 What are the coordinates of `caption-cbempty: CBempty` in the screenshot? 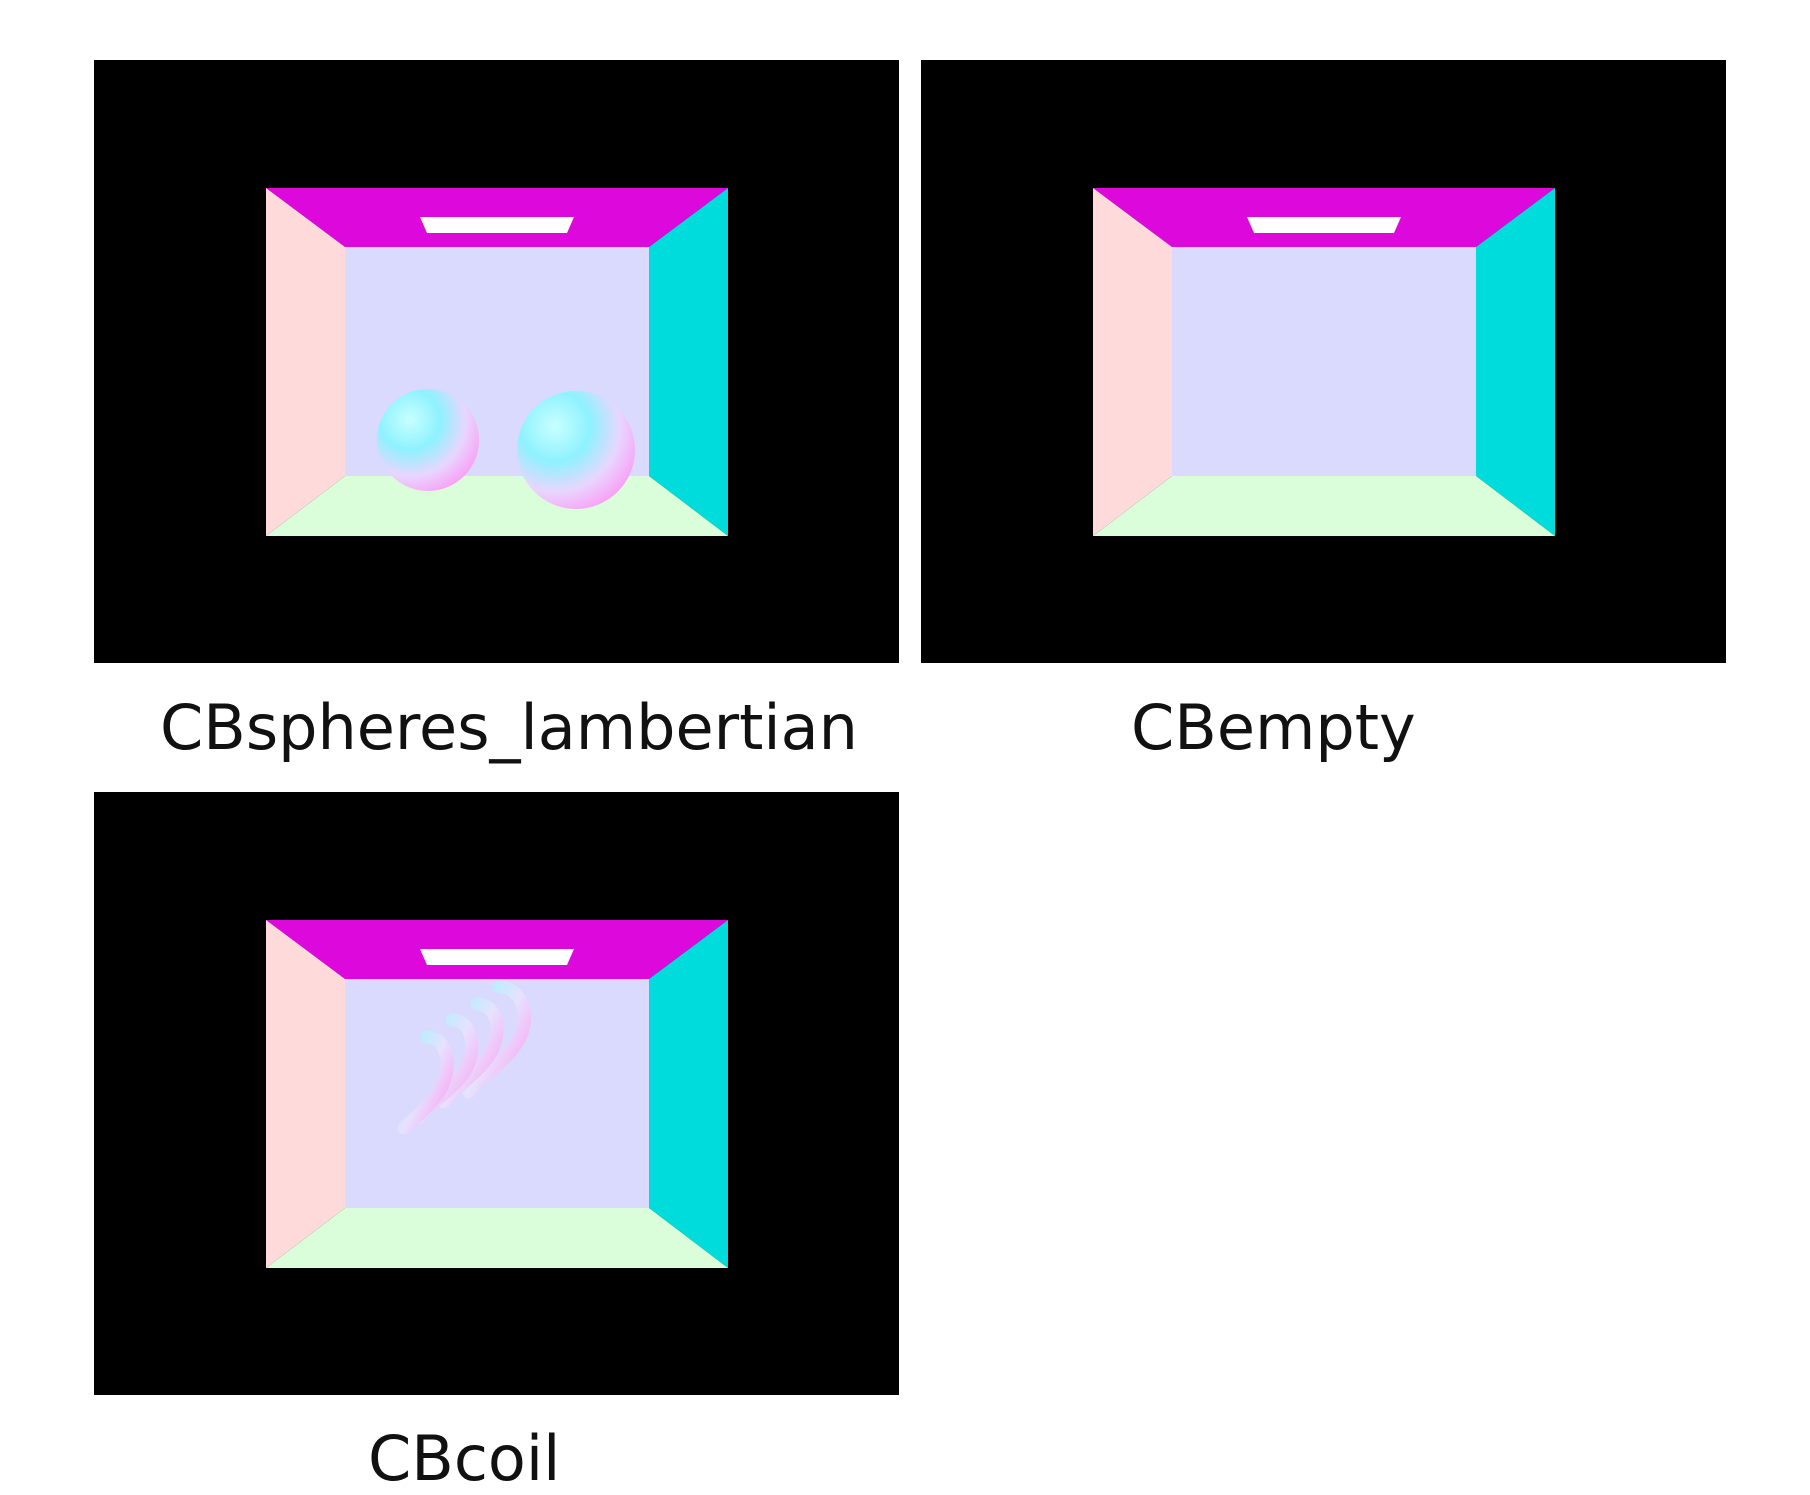 It's located at (1273, 727).